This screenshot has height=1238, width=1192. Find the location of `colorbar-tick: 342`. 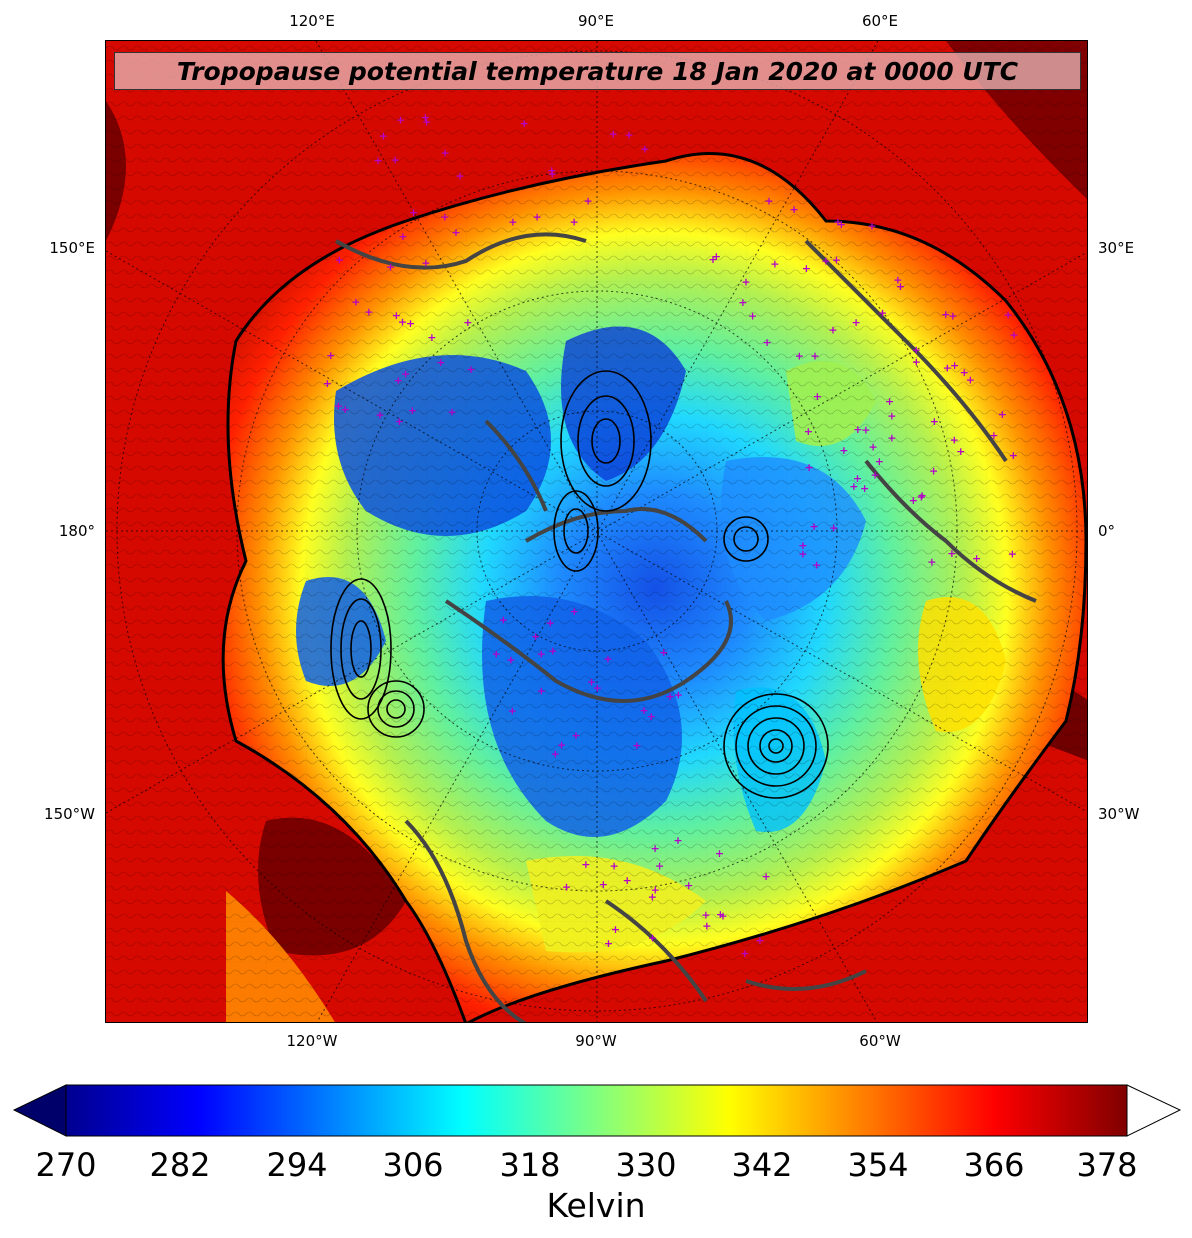

colorbar-tick: 342 is located at coordinates (762, 1165).